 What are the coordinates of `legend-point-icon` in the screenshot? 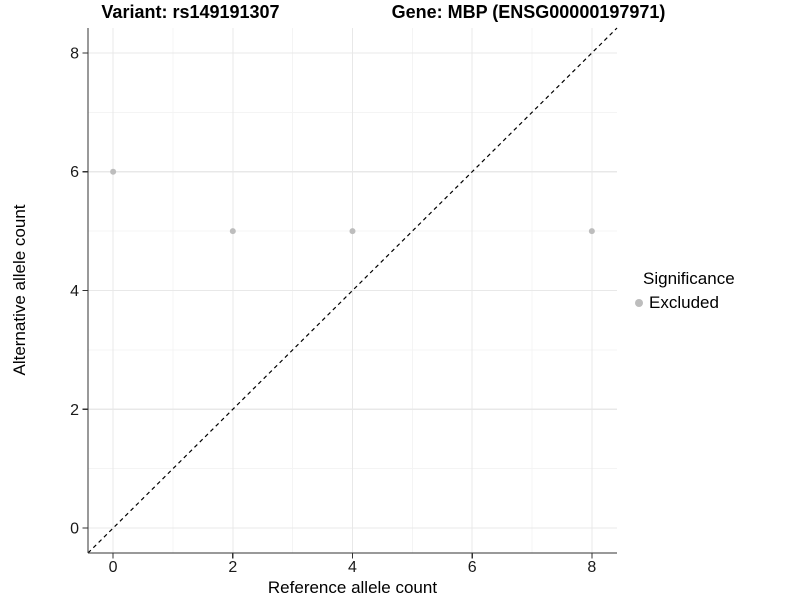 It's located at (639, 303).